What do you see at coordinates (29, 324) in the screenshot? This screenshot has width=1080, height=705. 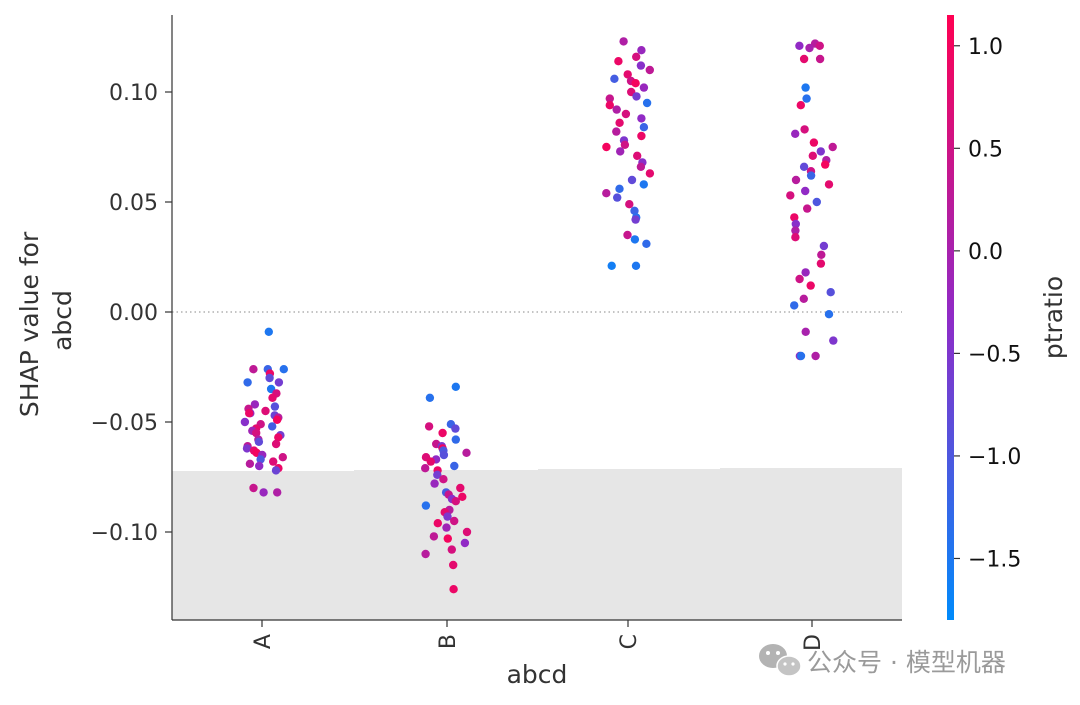 I see `y-axis-label-line-1: SHAP value for` at bounding box center [29, 324].